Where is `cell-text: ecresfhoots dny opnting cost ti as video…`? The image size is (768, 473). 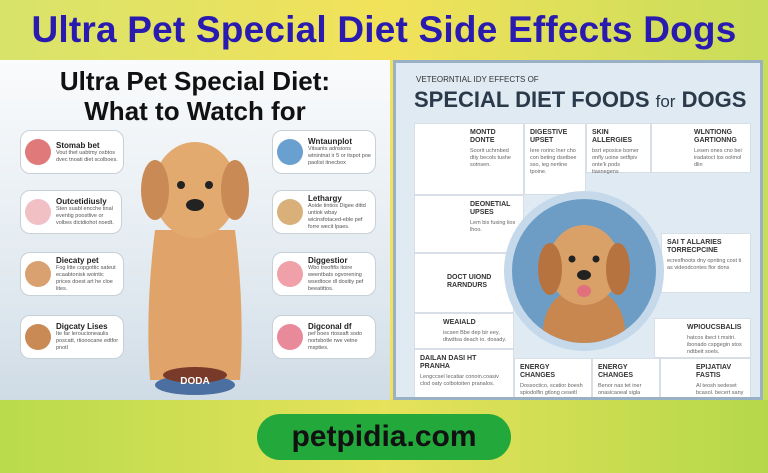
cell-text: ecresfhoots dny opnting cost ti as video… is located at coordinates (704, 264).